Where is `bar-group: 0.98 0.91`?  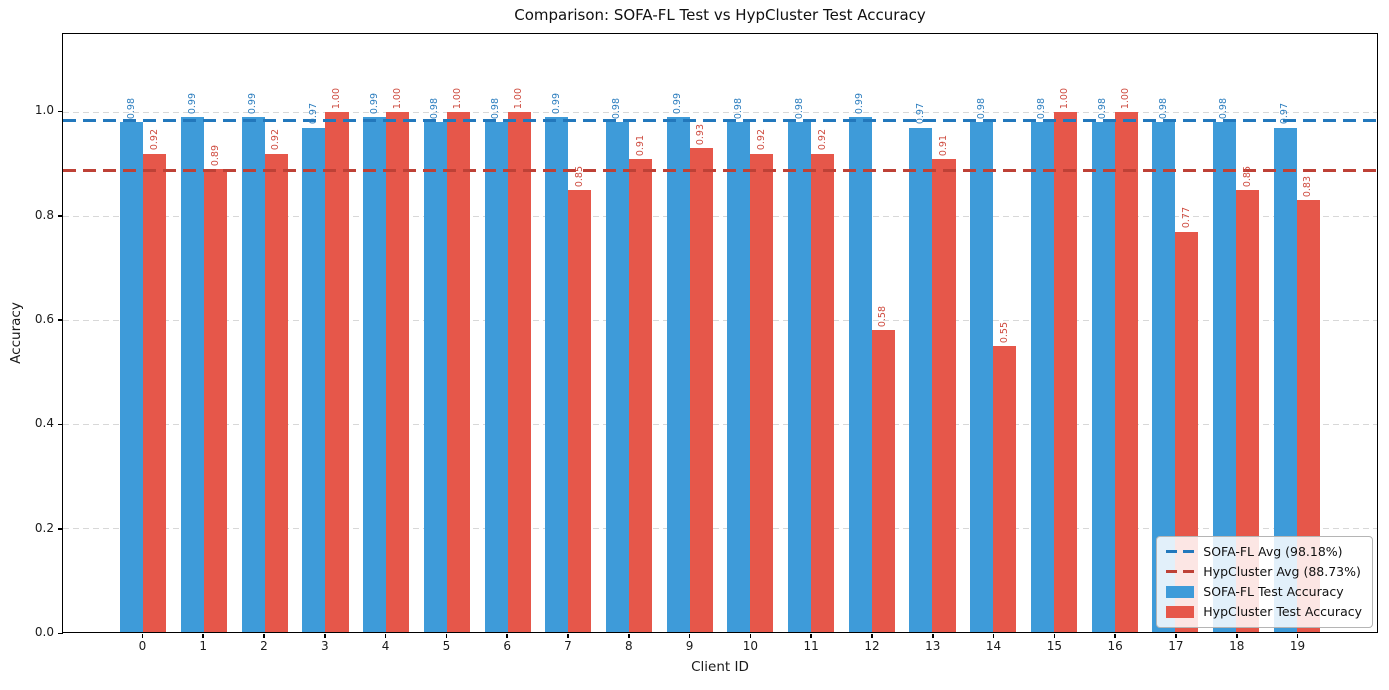
bar-group: 0.98 0.91 is located at coordinates (629, 333).